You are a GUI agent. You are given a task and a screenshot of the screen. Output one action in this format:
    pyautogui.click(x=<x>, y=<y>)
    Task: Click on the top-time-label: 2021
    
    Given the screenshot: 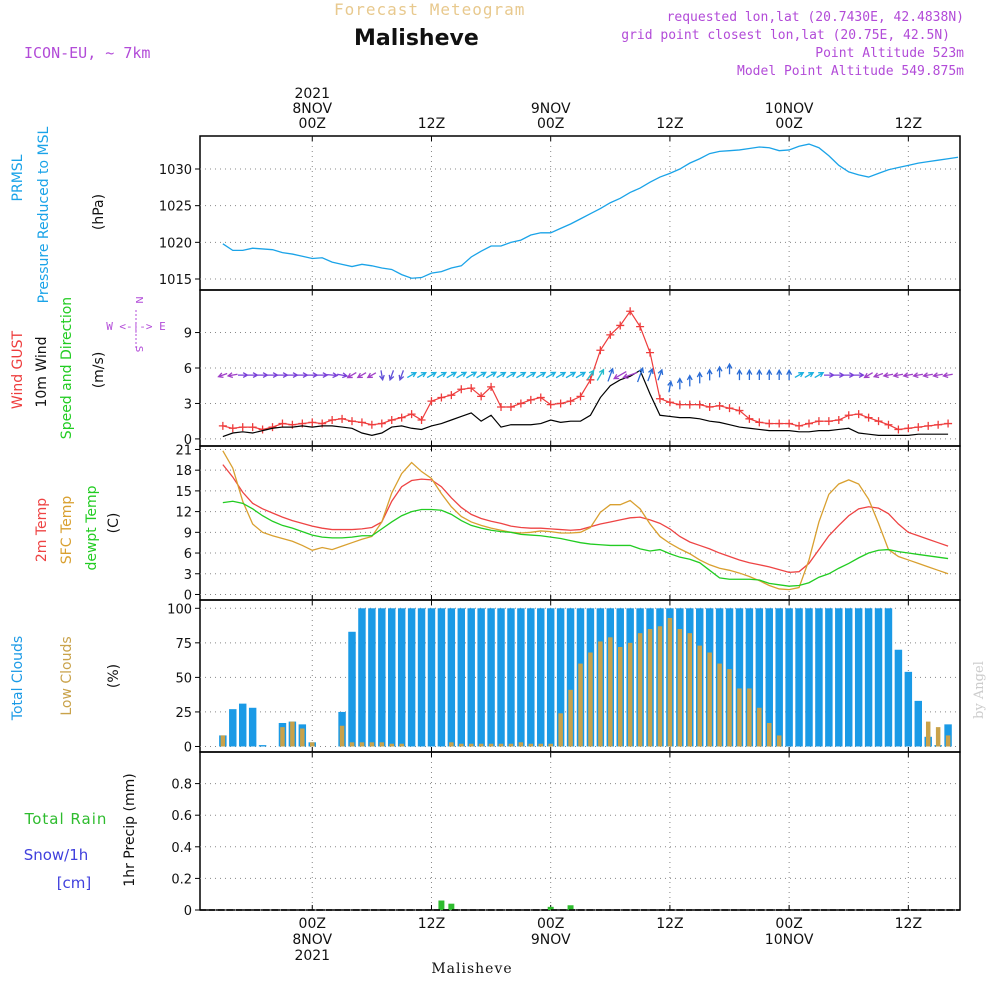 What is the action you would take?
    pyautogui.click(x=312, y=94)
    